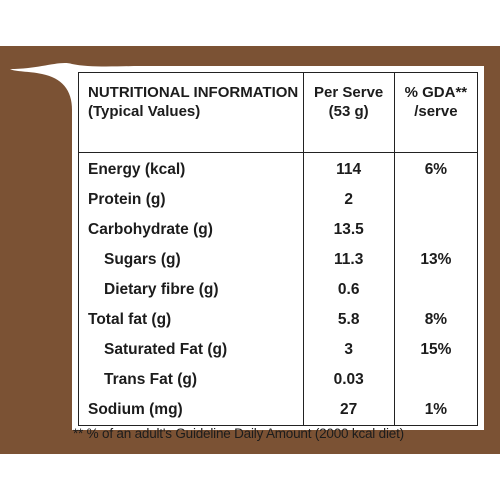 The width and height of the screenshot is (500, 500). I want to click on per-serve-value: 5.8, so click(348, 320).